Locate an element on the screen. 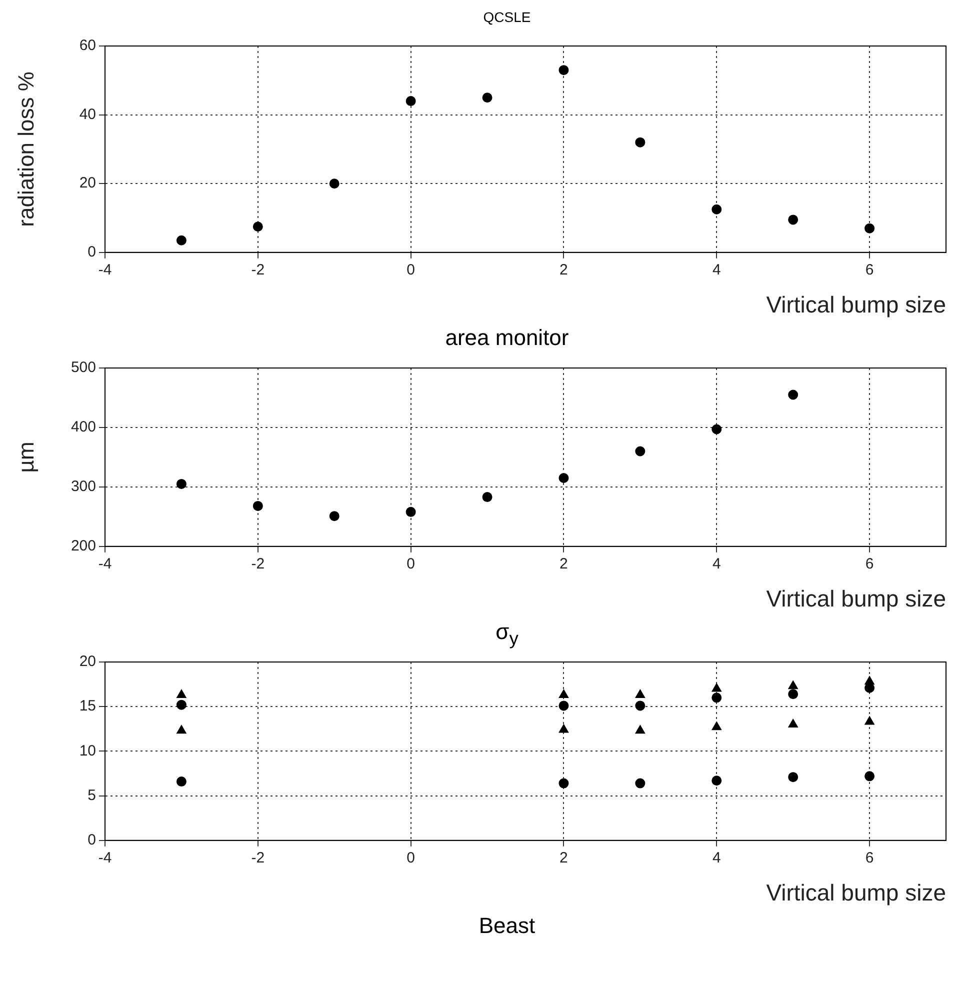  text: Beast is located at coordinates (507, 926).